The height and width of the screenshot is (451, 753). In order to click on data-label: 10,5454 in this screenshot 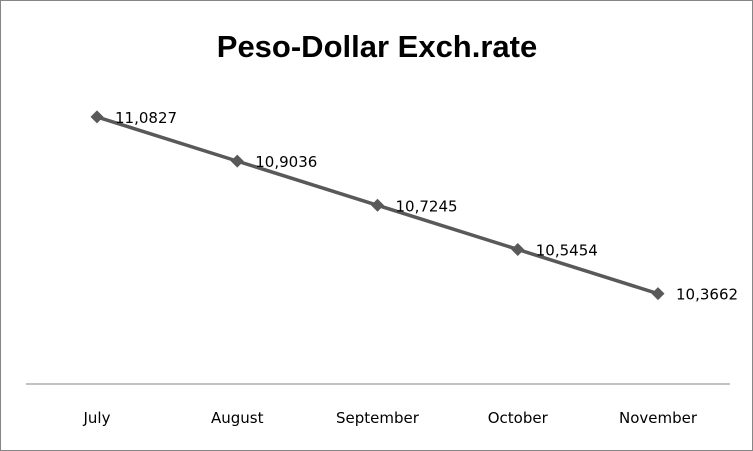, I will do `click(567, 250)`.